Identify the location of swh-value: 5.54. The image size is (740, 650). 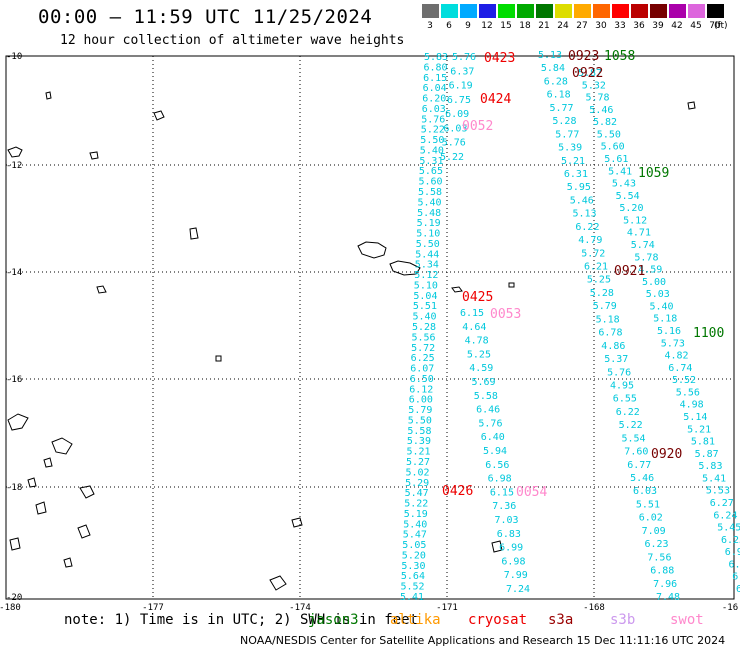
(634, 438).